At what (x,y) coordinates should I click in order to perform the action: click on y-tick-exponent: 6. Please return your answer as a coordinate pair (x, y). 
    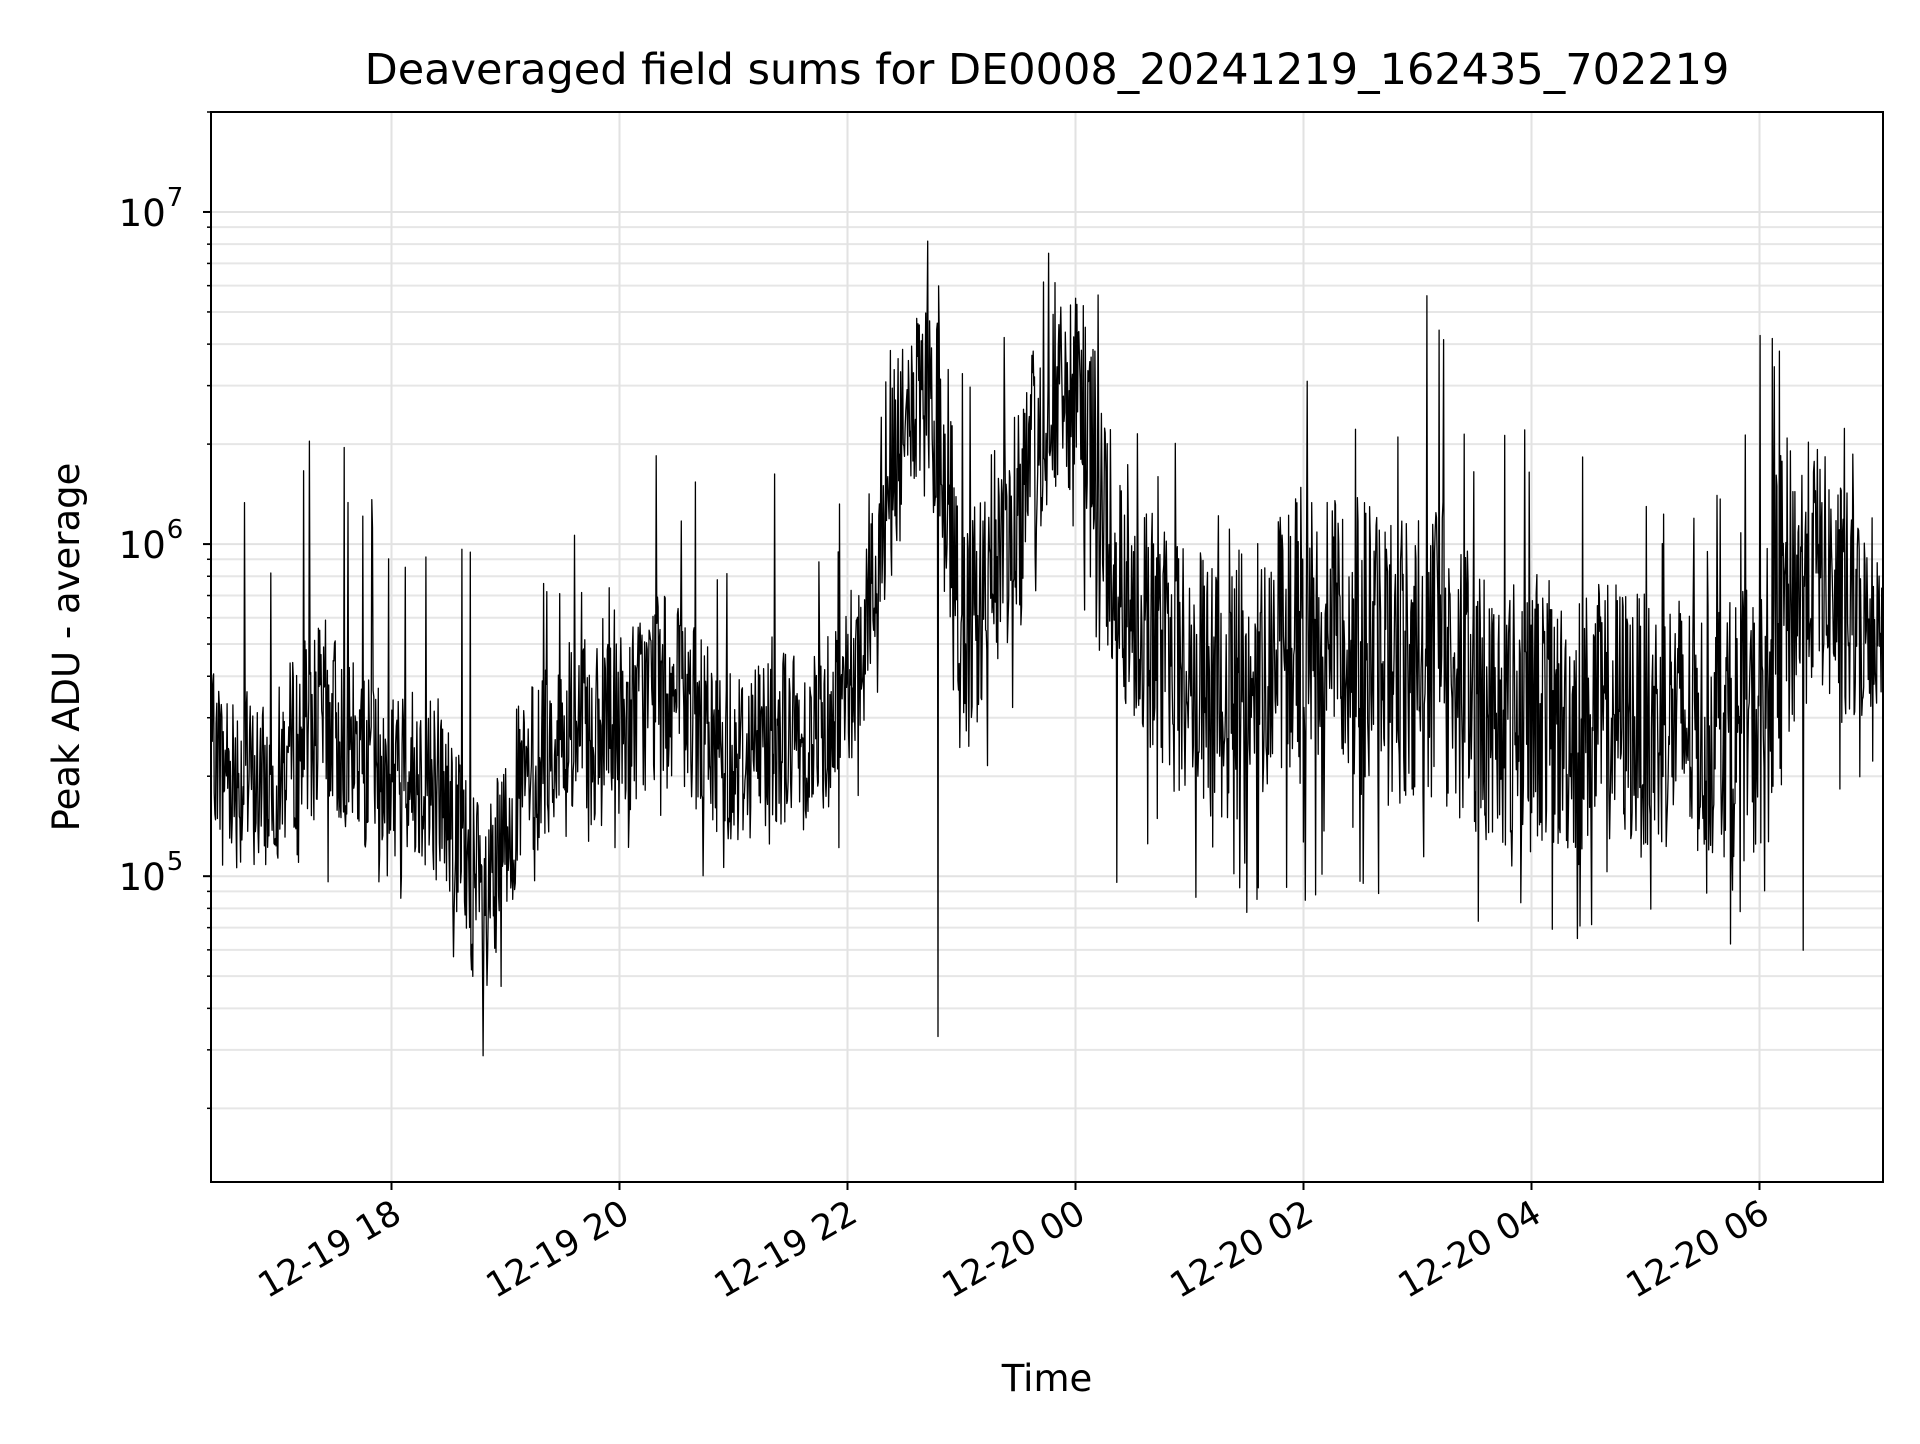
    Looking at the image, I should click on (175, 530).